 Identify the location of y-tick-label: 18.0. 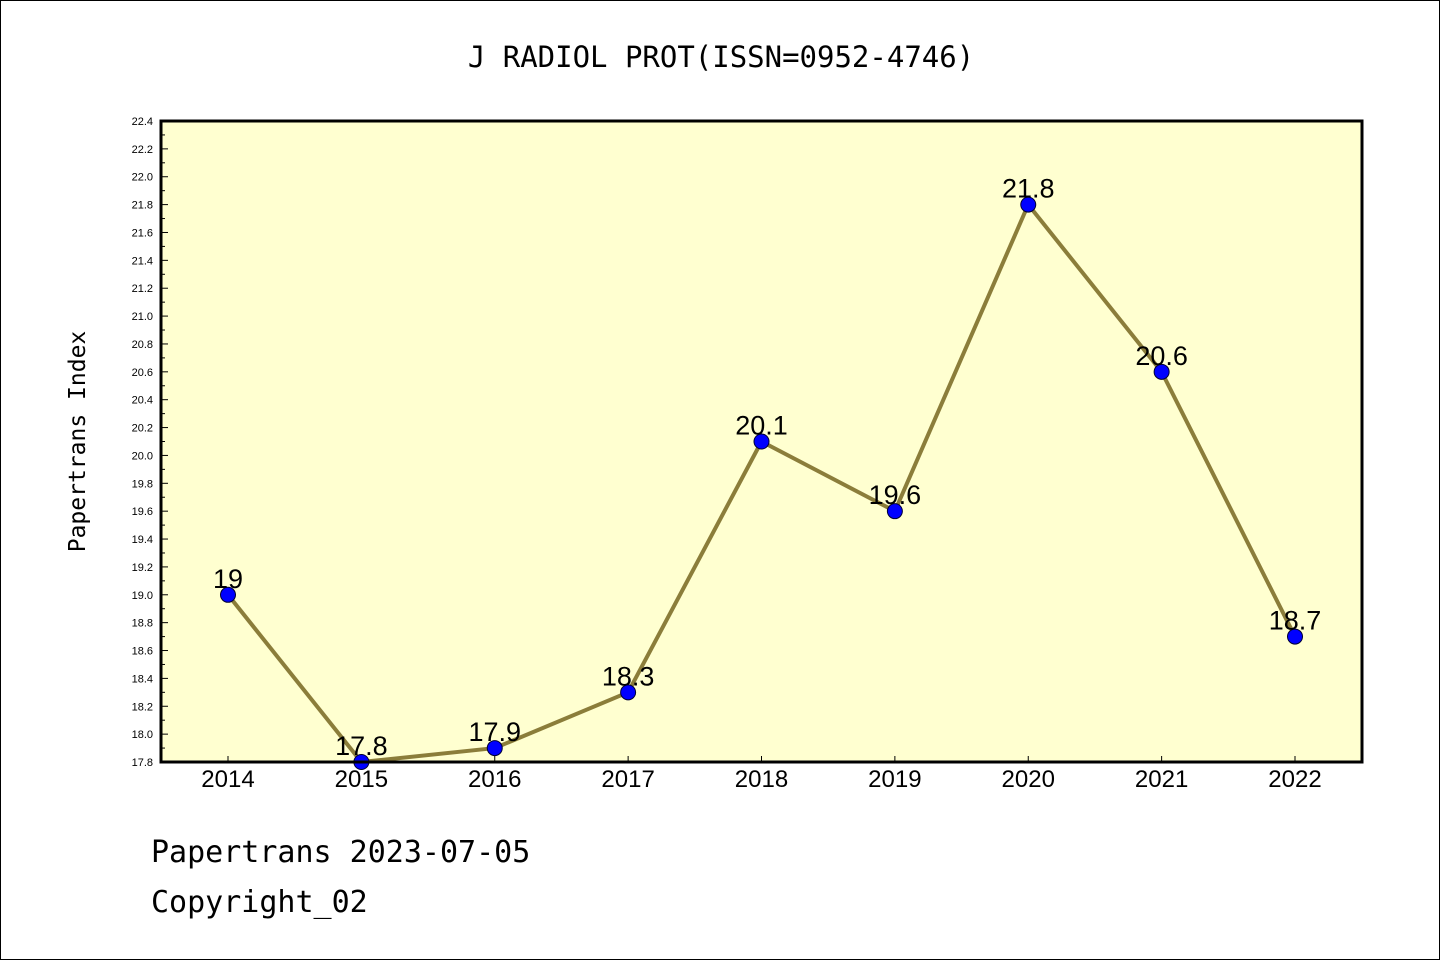
(142, 735).